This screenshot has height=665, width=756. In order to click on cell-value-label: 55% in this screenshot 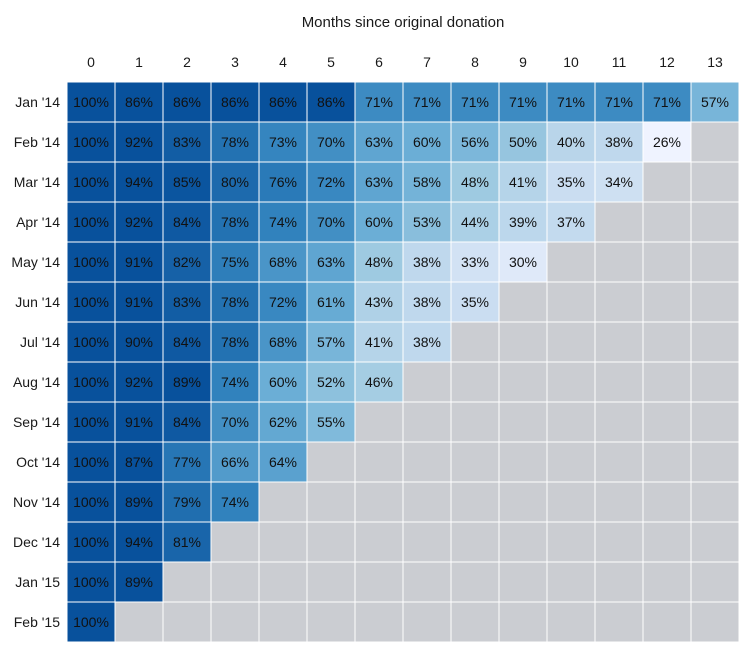, I will do `click(331, 422)`.